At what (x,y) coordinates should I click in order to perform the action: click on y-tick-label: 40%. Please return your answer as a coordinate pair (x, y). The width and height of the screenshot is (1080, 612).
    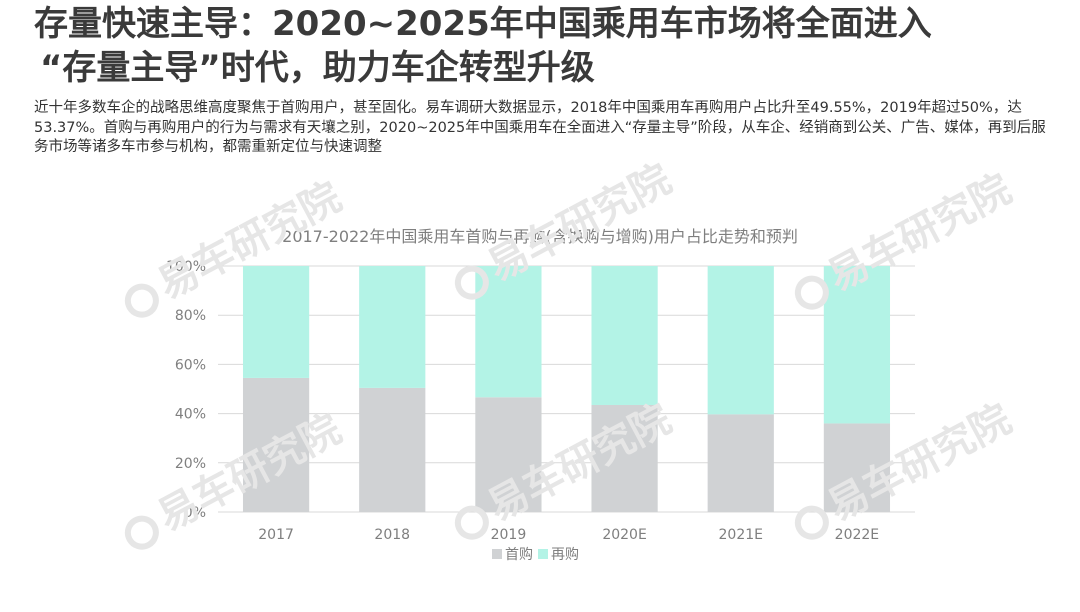
    Looking at the image, I should click on (190, 415).